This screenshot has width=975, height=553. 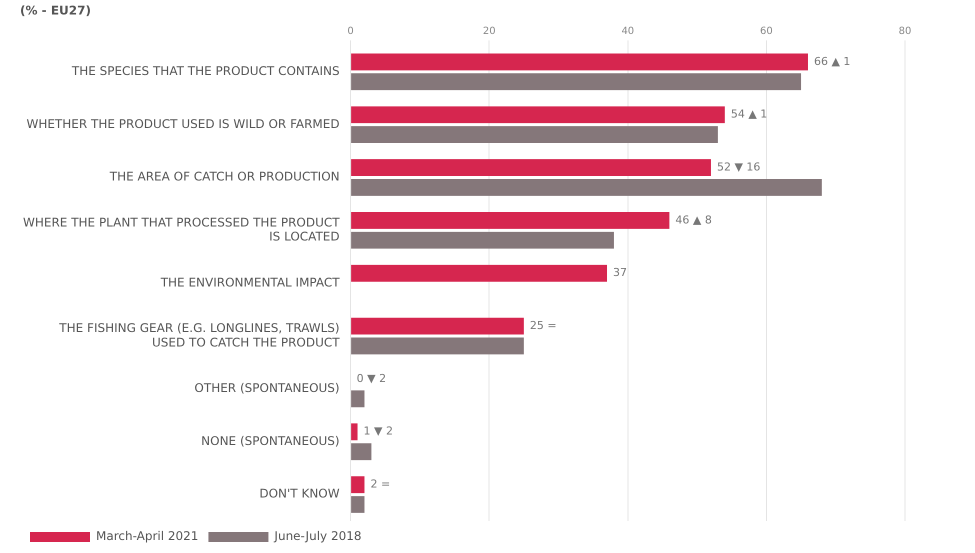 I want to click on data-label: 66 ▲ 1, so click(x=832, y=61).